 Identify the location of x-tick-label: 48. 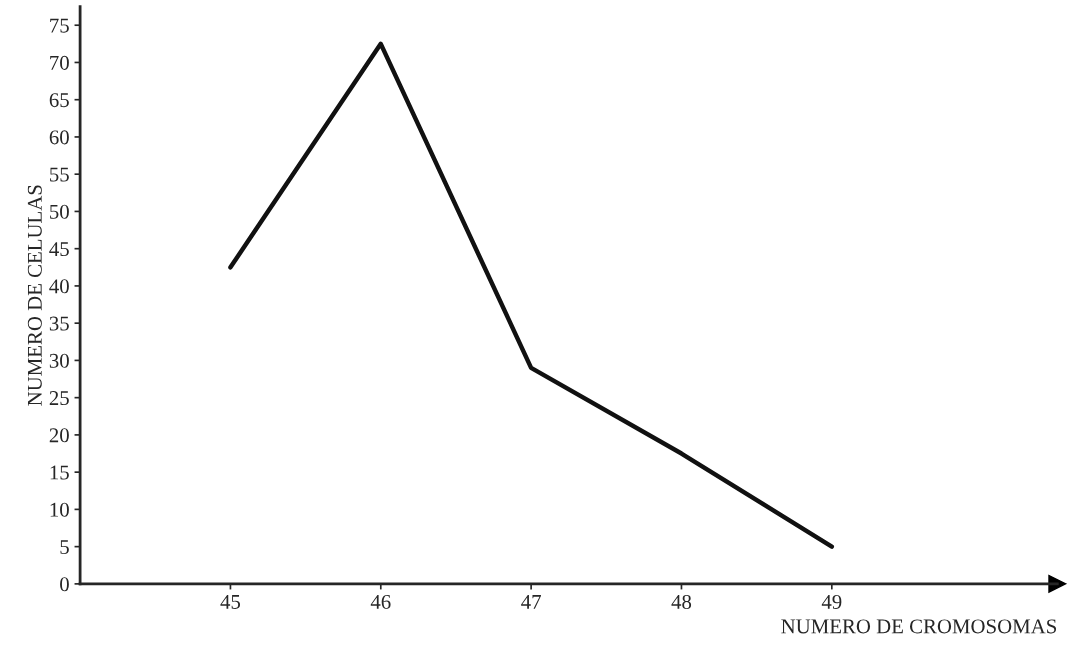
(681, 601).